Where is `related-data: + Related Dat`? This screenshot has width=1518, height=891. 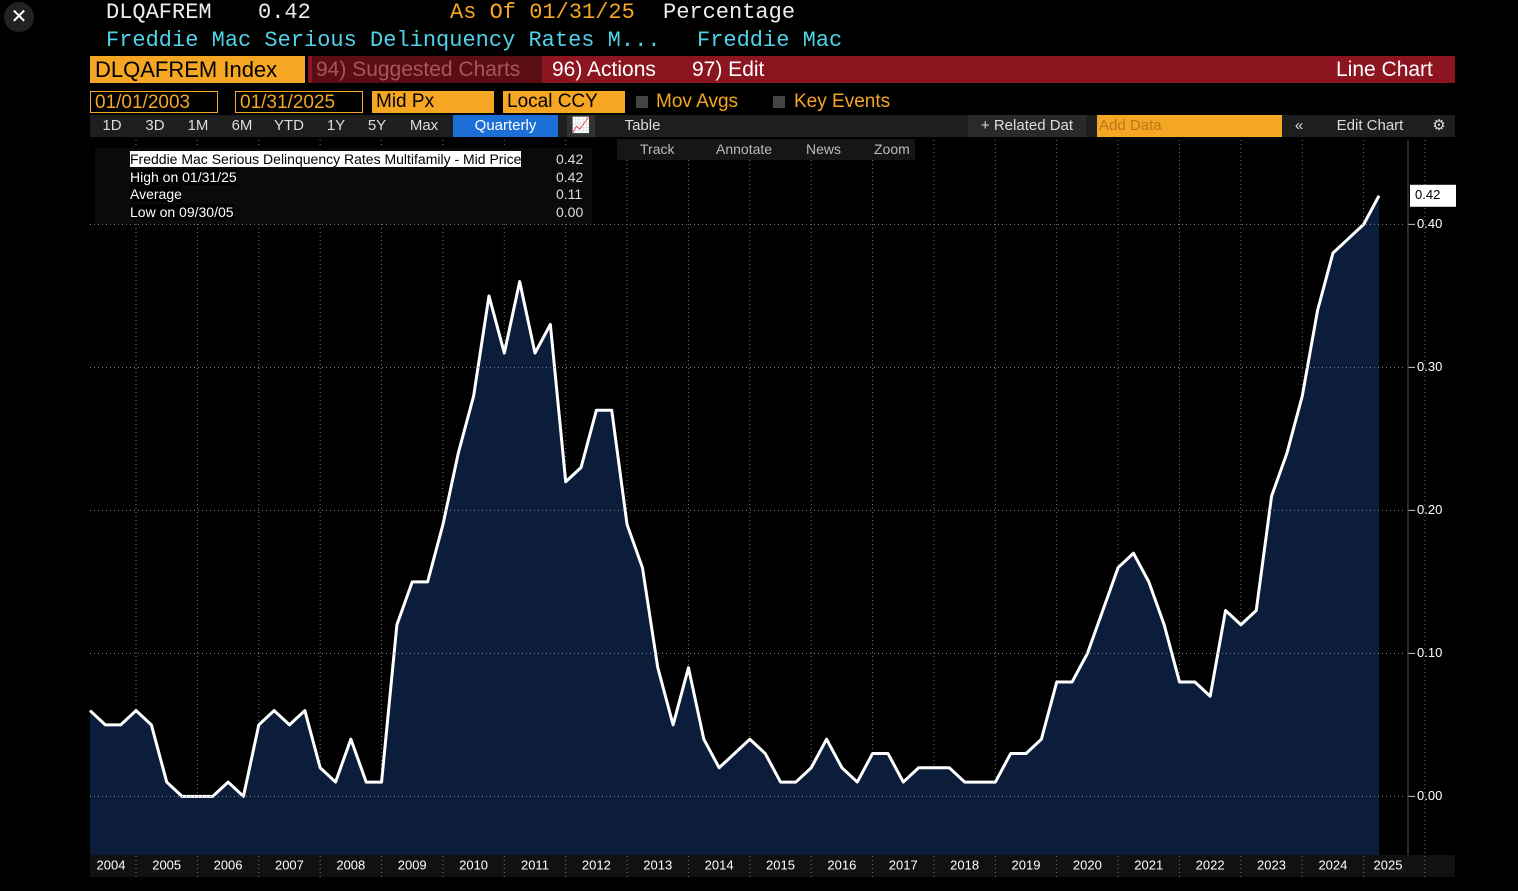
related-data: + Related Dat is located at coordinates (1027, 126).